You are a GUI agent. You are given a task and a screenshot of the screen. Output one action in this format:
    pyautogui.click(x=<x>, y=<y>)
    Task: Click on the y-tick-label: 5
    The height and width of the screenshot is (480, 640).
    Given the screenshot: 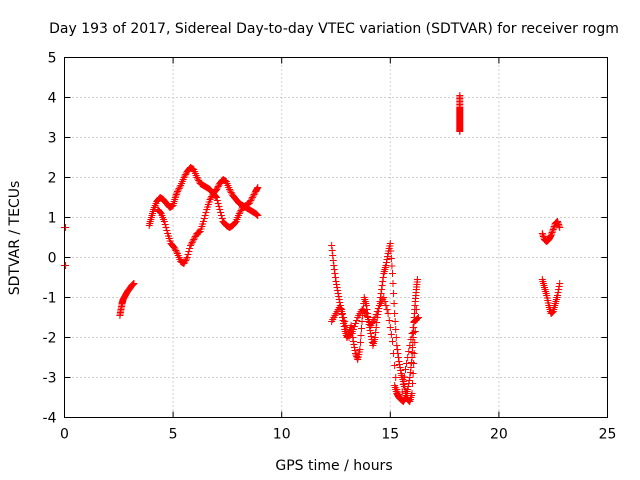 What is the action you would take?
    pyautogui.click(x=52, y=59)
    